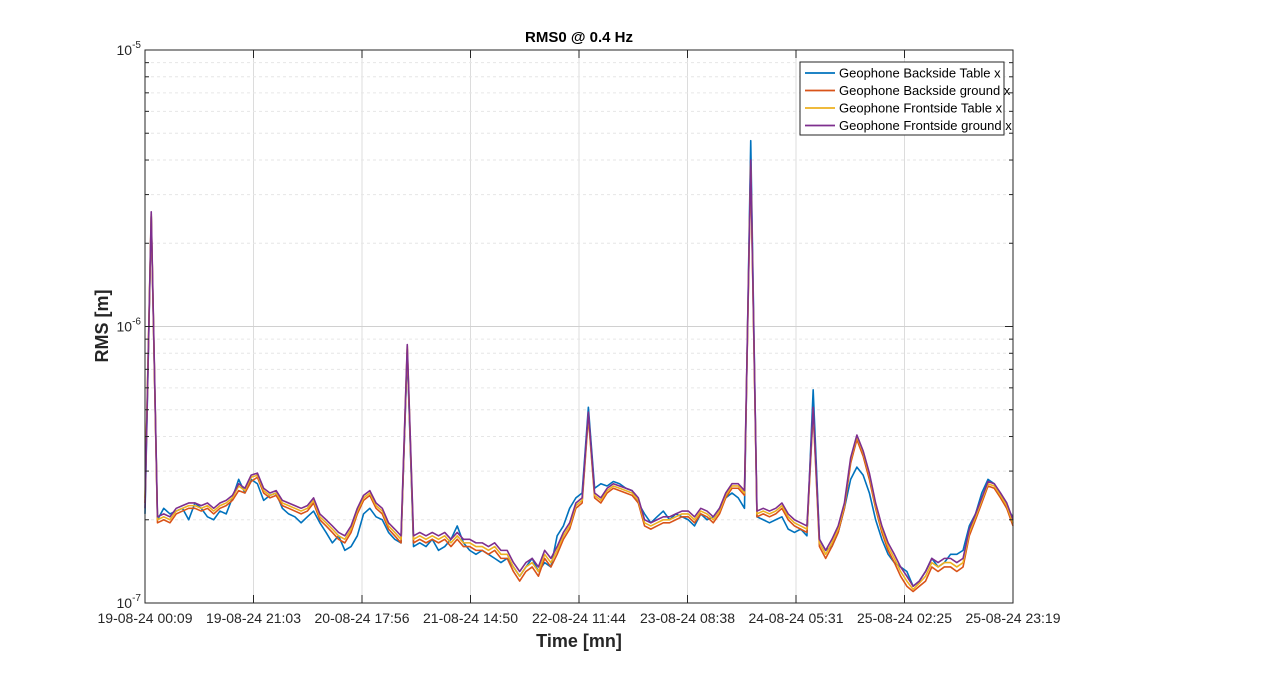  I want to click on x-tick-label: 20-08-24 17:56, so click(362, 618).